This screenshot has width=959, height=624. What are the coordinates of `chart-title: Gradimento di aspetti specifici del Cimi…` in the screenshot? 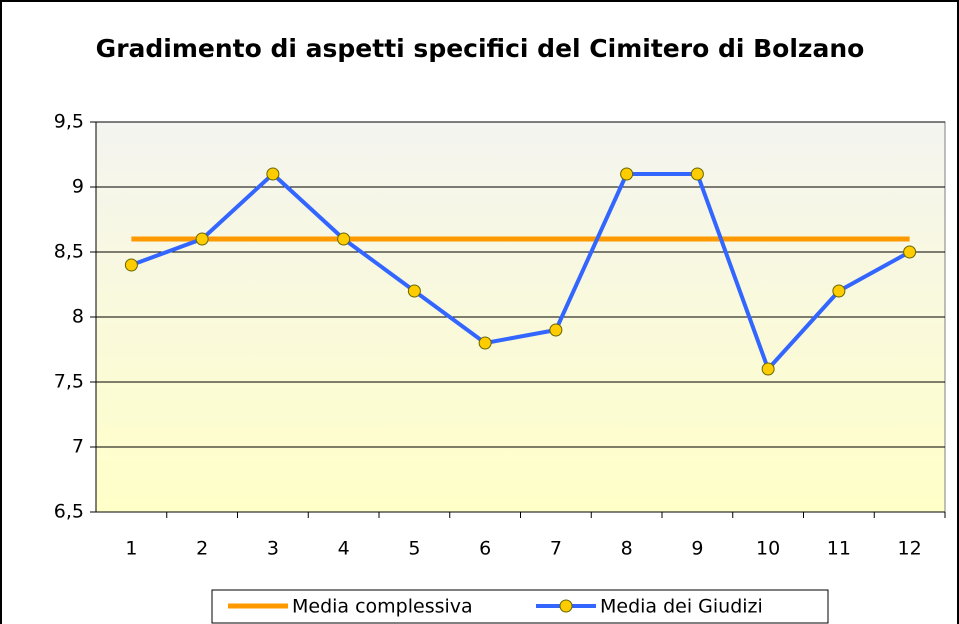 It's located at (480, 48).